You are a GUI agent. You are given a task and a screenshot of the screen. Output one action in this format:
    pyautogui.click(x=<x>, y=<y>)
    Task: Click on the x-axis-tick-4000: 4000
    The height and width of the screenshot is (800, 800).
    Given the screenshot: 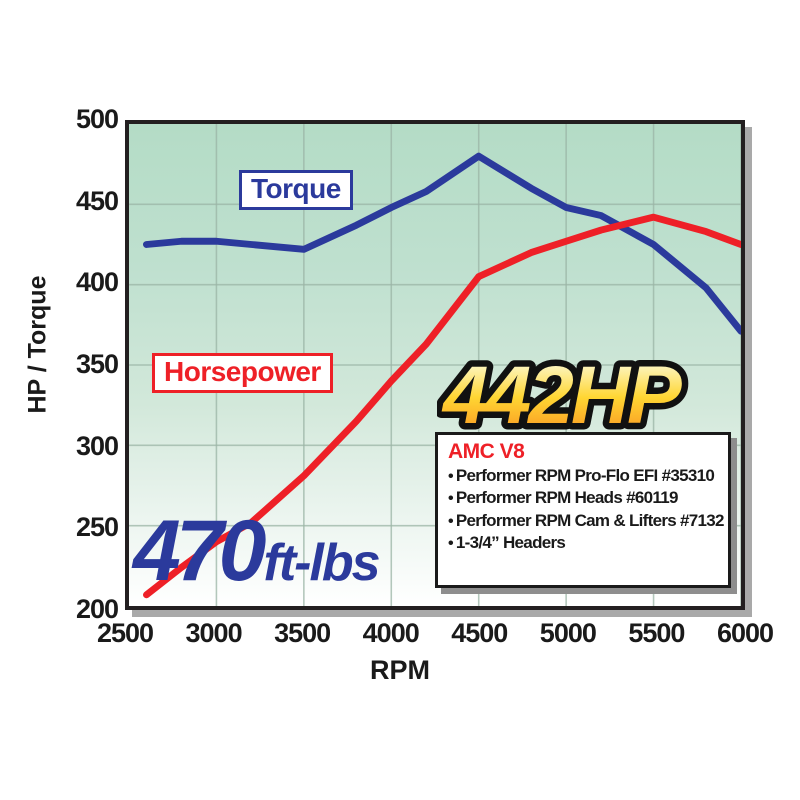 What is the action you would take?
    pyautogui.click(x=391, y=633)
    